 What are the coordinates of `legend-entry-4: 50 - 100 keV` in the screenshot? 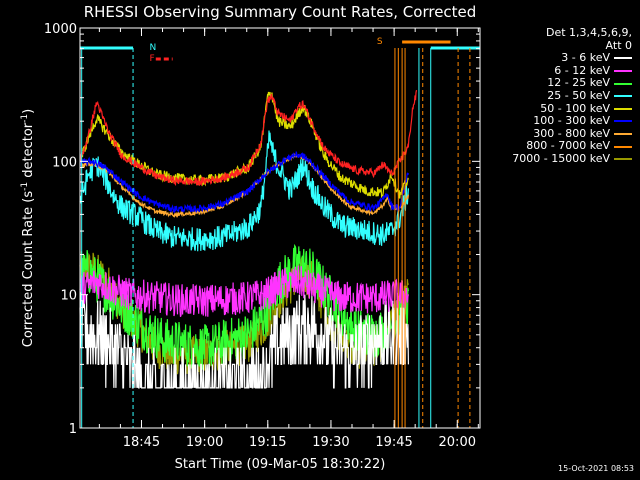 It's located at (559, 108).